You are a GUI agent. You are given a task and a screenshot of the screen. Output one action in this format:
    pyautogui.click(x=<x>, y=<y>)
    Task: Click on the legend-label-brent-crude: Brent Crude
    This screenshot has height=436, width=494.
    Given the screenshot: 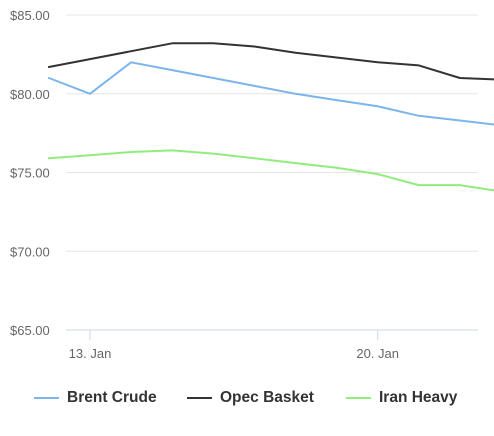 What is the action you would take?
    pyautogui.click(x=112, y=397)
    